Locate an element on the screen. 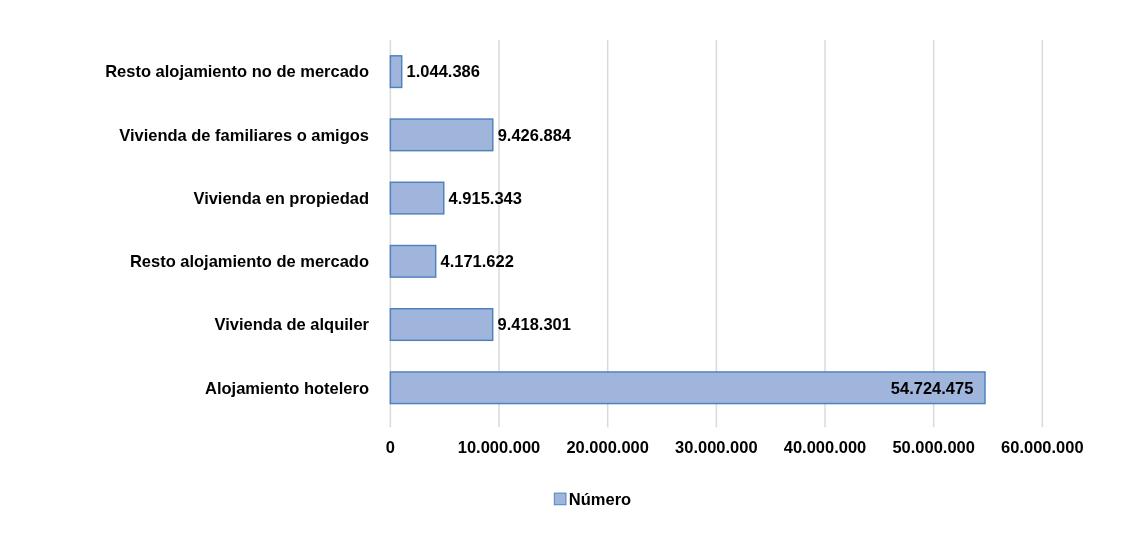 The height and width of the screenshot is (537, 1130). data-label: 54.724.475 is located at coordinates (932, 387).